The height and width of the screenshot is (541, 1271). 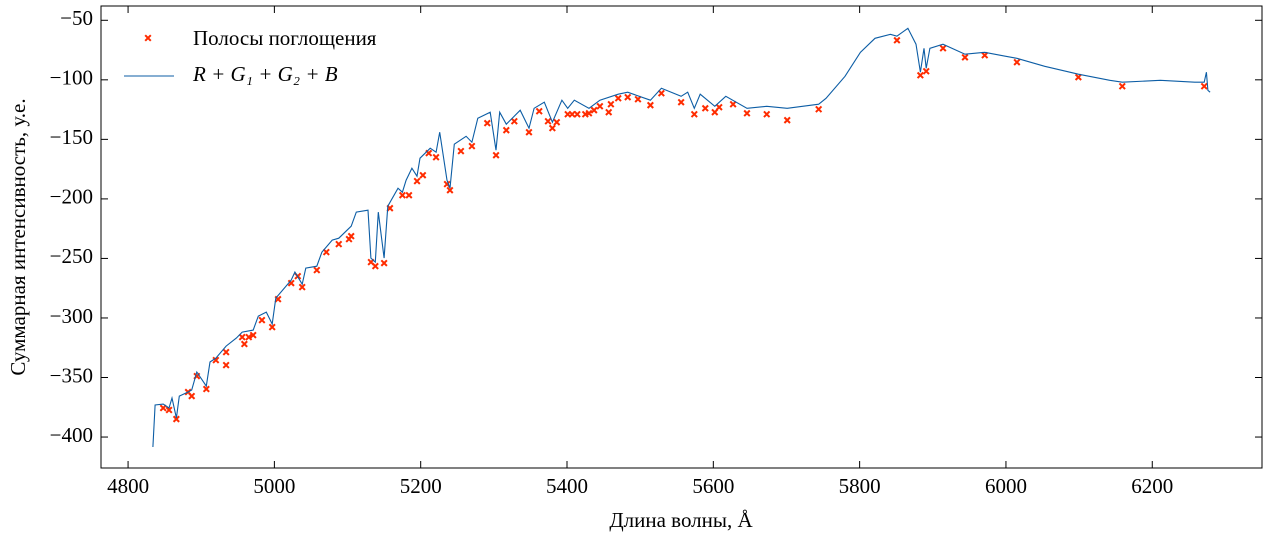 What do you see at coordinates (681, 520) in the screenshot?
I see `x-axis-label: Длина волны, Å` at bounding box center [681, 520].